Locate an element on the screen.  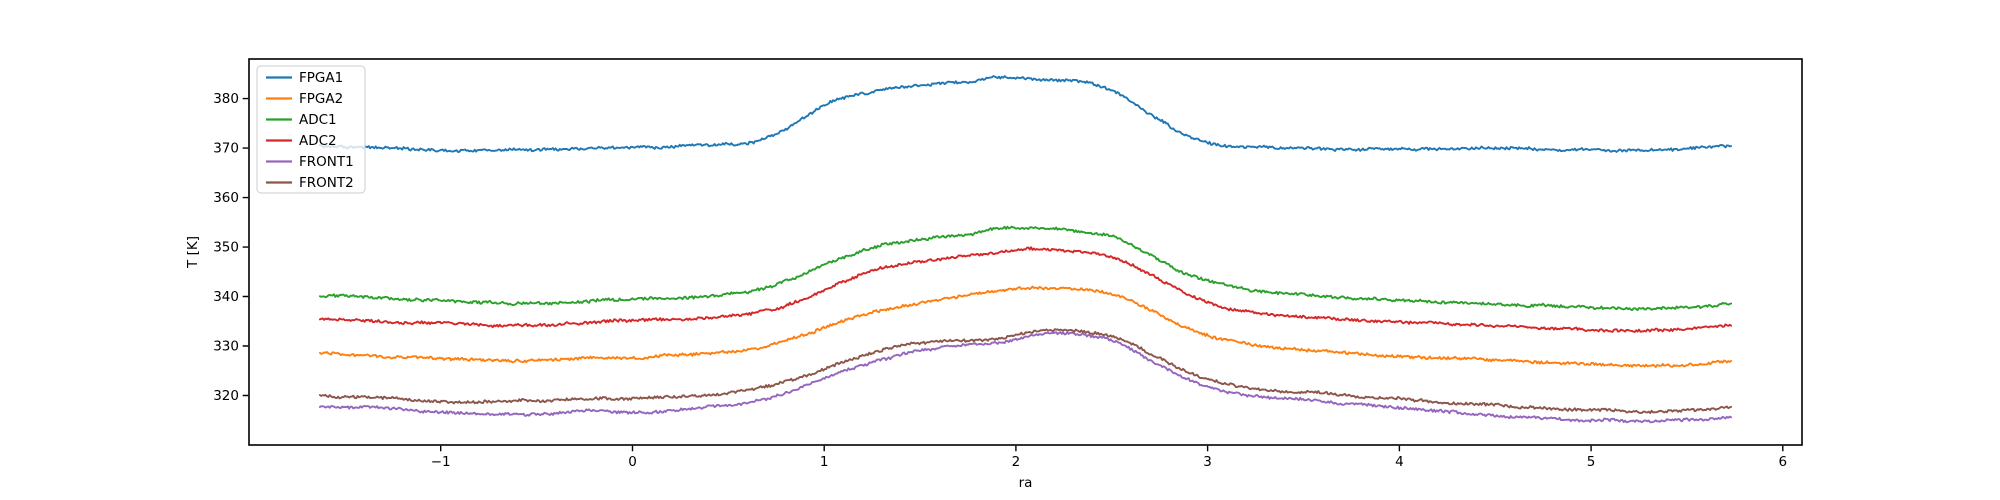
series-line-FPGA2 is located at coordinates (1025, 326).